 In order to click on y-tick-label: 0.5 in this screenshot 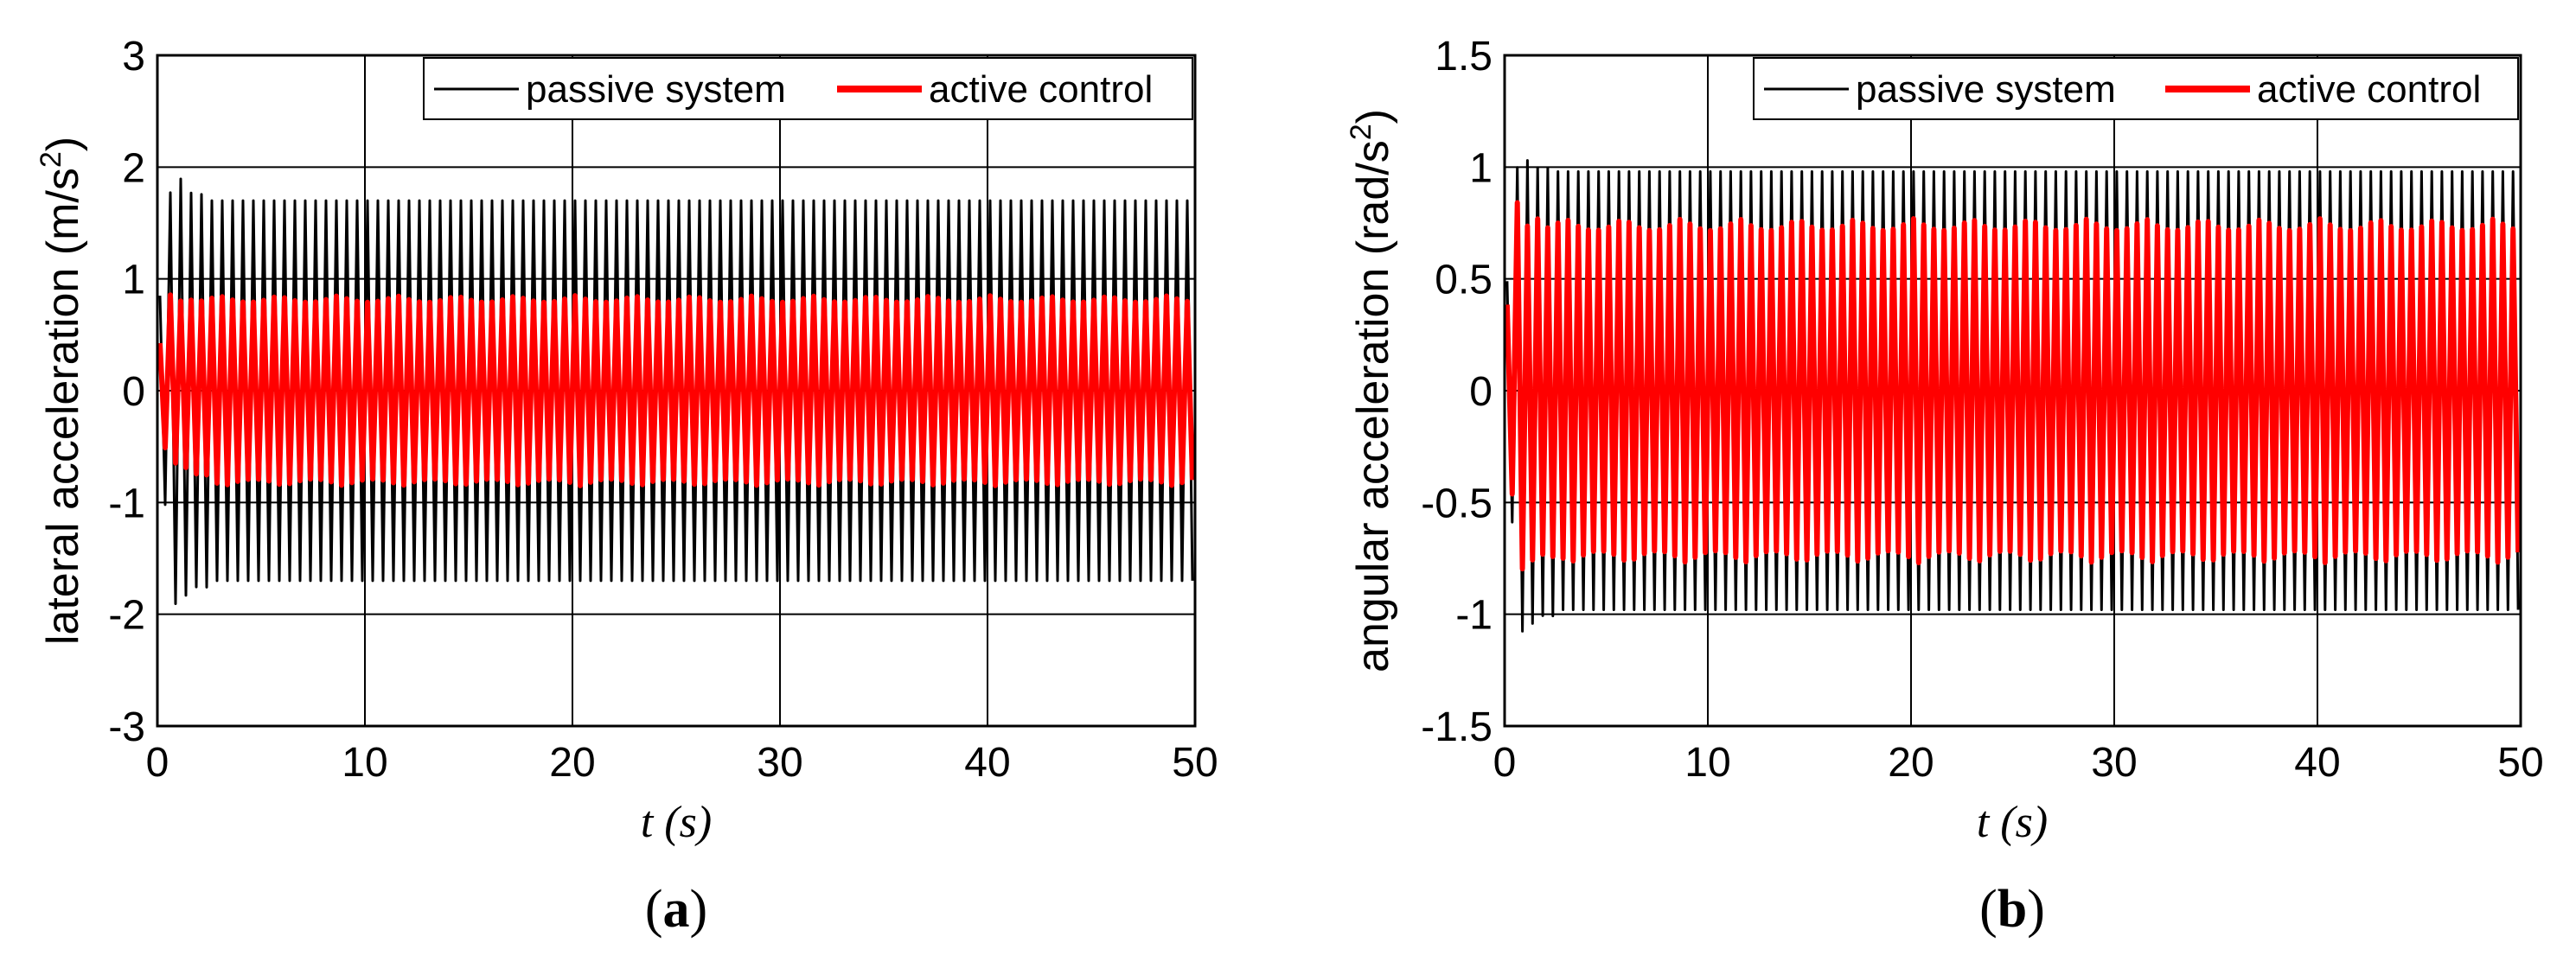, I will do `click(1464, 280)`.